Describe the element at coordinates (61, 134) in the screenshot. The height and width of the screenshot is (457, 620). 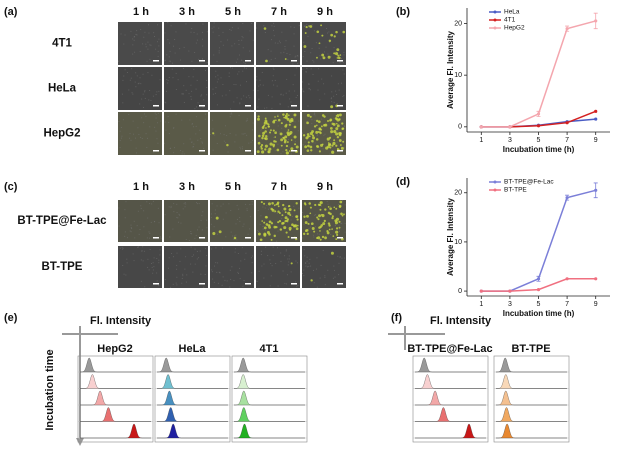
I see `row-label: HepG2` at that location.